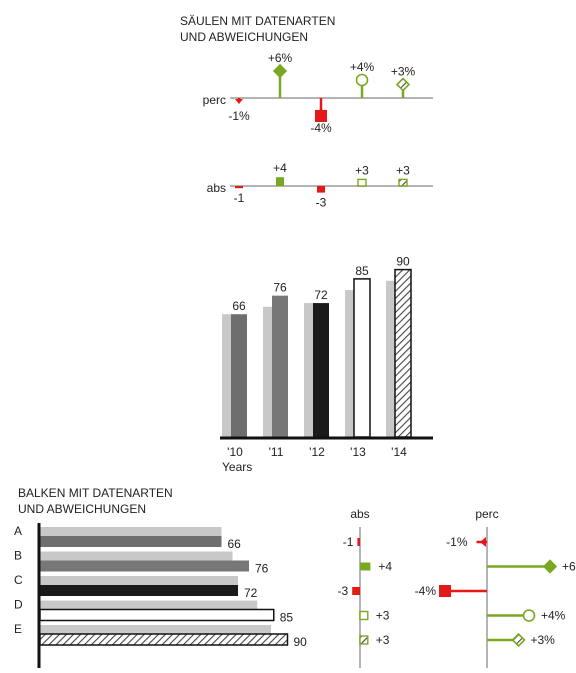 This screenshot has height=673, width=576. What do you see at coordinates (18, 605) in the screenshot?
I see `y-tick-label: D` at bounding box center [18, 605].